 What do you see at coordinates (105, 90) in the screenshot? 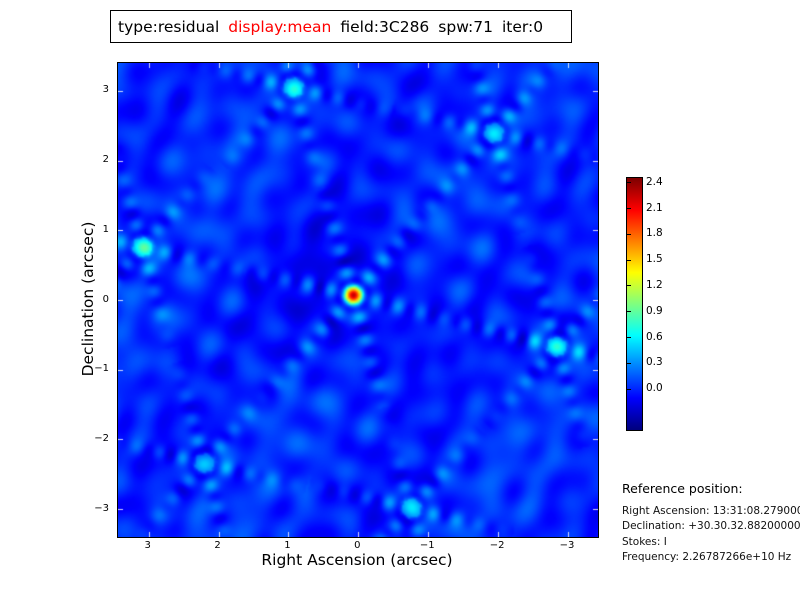
I see `y-tick-label: 3` at bounding box center [105, 90].